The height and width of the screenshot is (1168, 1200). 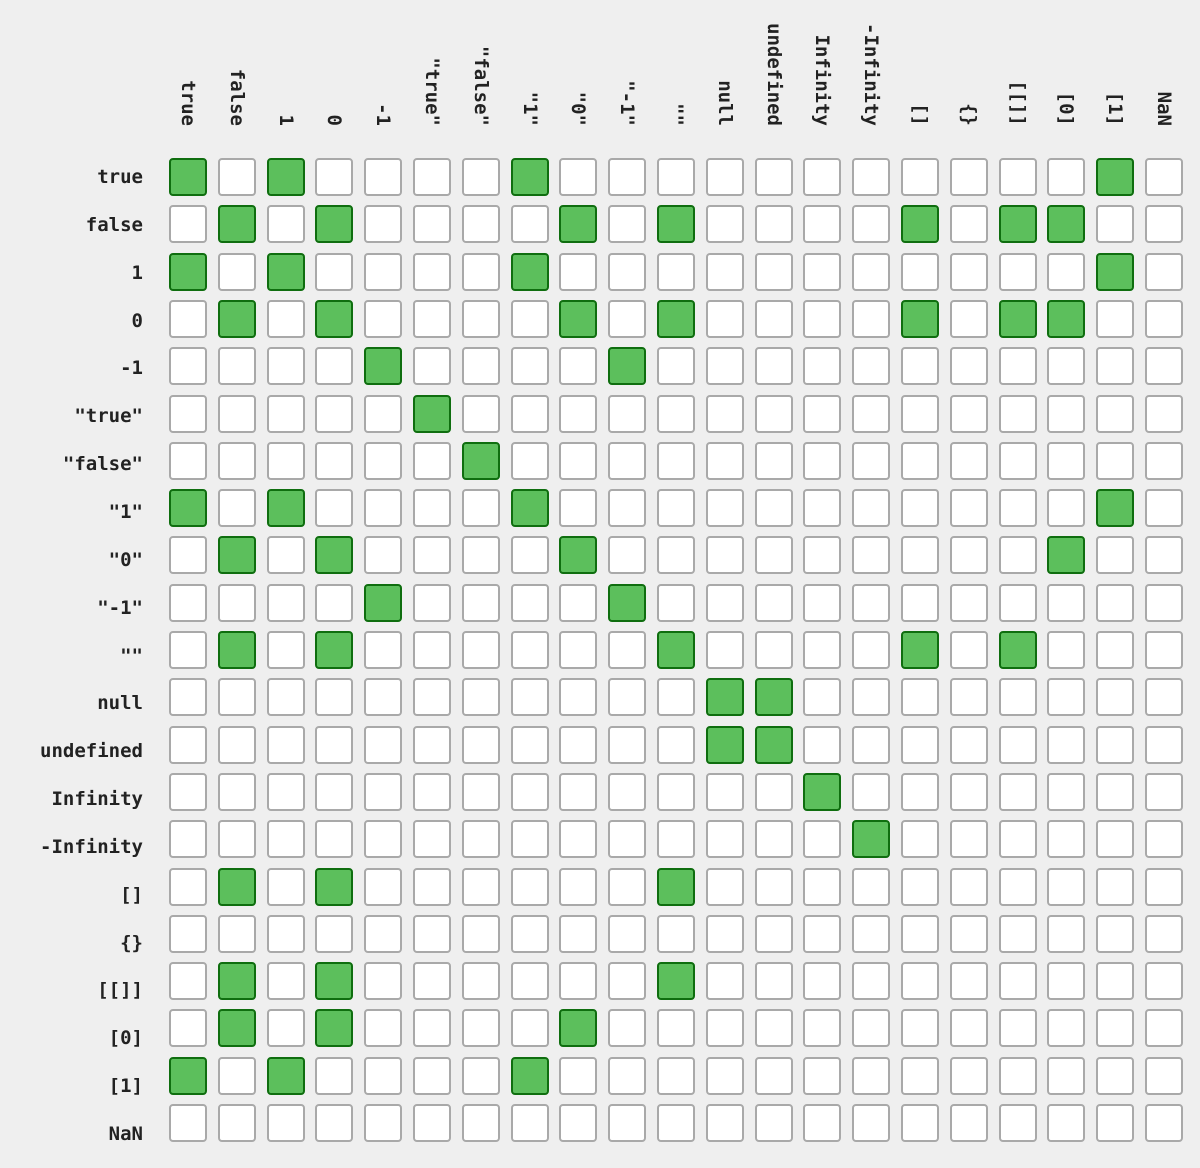 I want to click on column-label: undefined, so click(x=774, y=78).